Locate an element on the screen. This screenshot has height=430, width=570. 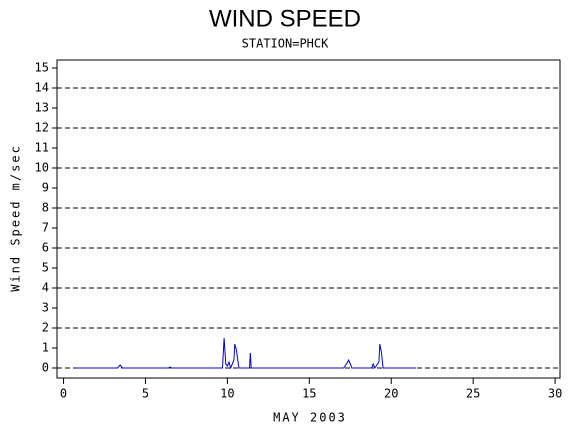
x-tick-label: 0 is located at coordinates (63, 394).